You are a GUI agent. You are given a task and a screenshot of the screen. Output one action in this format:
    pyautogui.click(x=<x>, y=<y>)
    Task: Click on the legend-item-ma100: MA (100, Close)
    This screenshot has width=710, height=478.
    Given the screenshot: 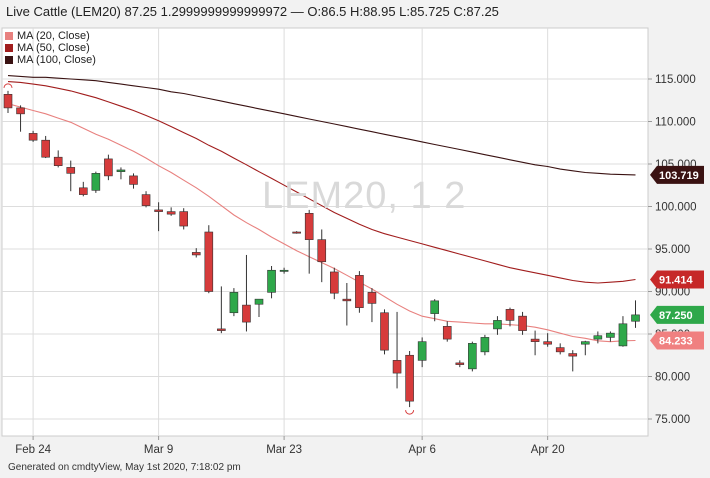 What is the action you would take?
    pyautogui.click(x=50, y=60)
    